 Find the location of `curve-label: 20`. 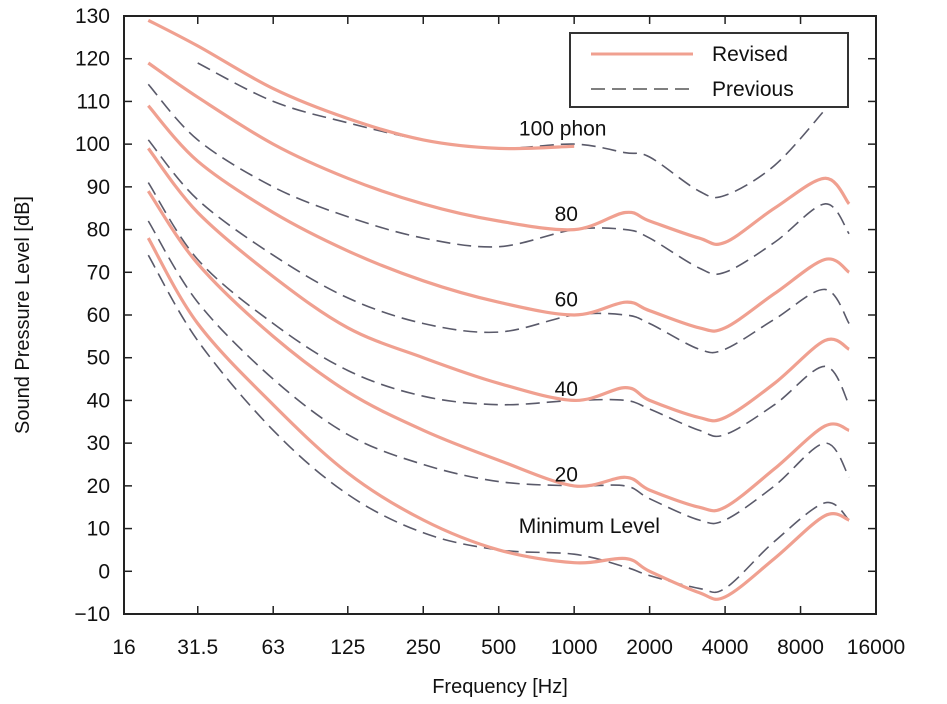

curve-label: 20 is located at coordinates (566, 475).